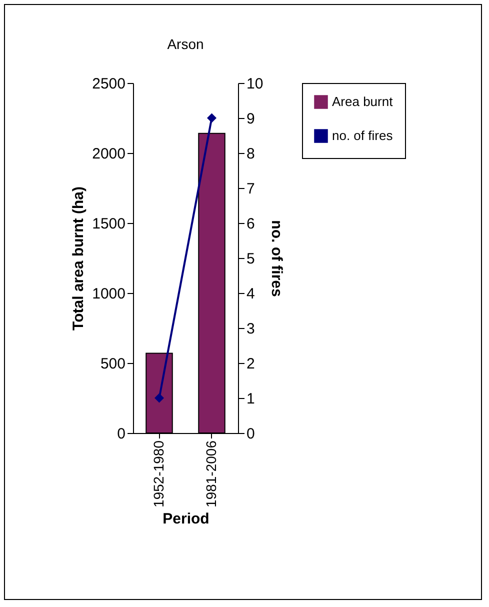 The width and height of the screenshot is (489, 607). Describe the element at coordinates (363, 135) in the screenshot. I see `legend-label: no. of fires` at that location.